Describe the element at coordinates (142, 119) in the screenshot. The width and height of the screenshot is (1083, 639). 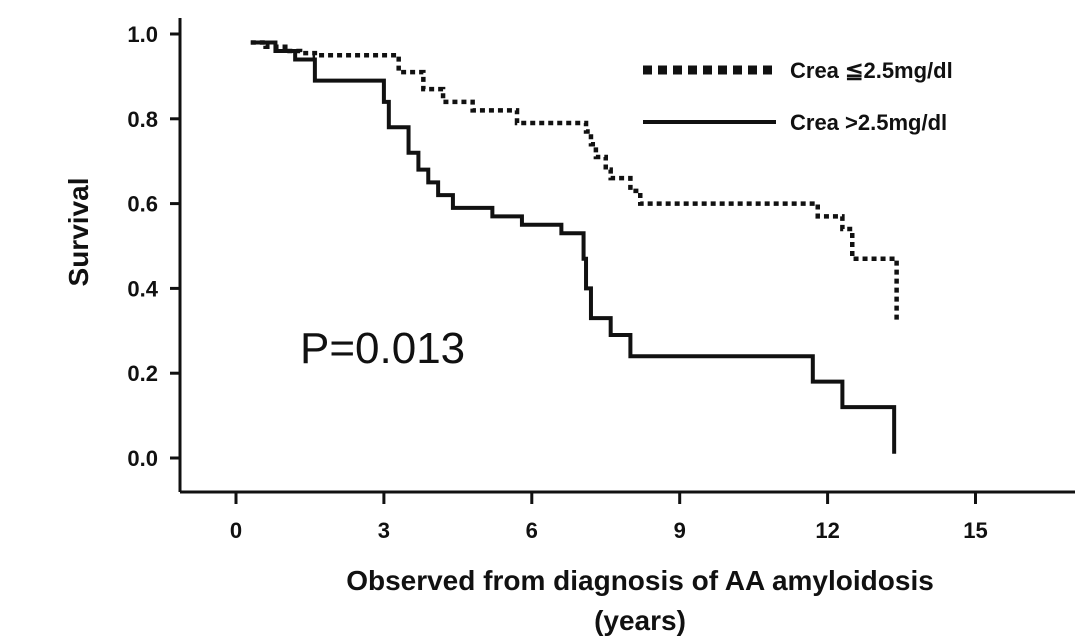
I see `y-tick-label: 0.8` at that location.